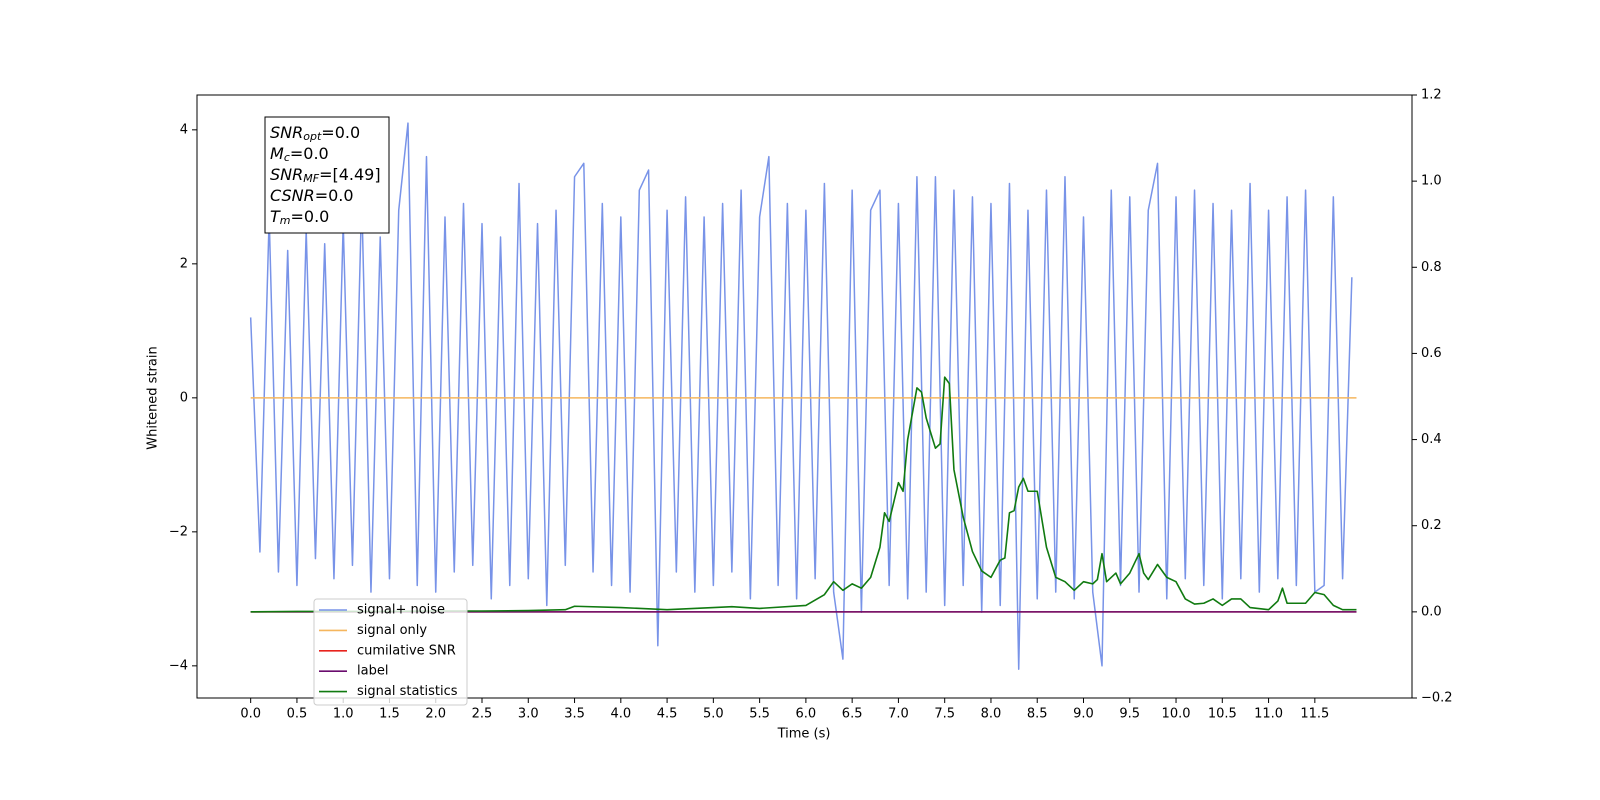 The height and width of the screenshot is (800, 1600). Describe the element at coordinates (343, 714) in the screenshot. I see `x-tick-label: 1.0` at that location.